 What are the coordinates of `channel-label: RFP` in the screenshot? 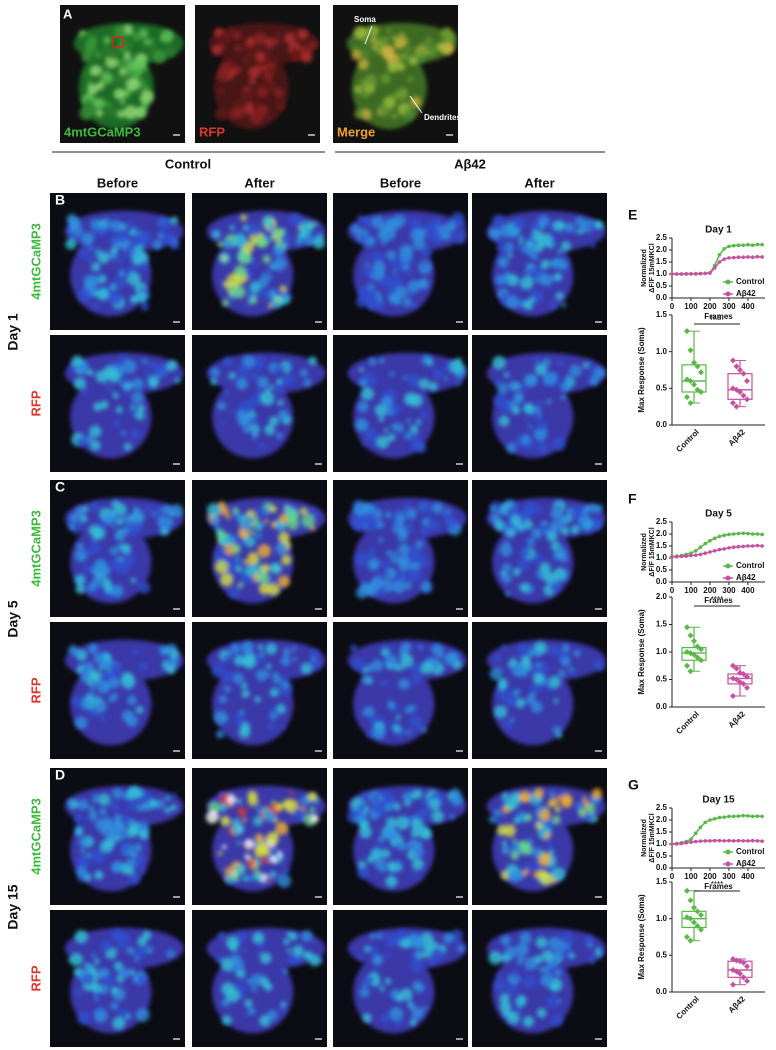 It's located at (35, 403).